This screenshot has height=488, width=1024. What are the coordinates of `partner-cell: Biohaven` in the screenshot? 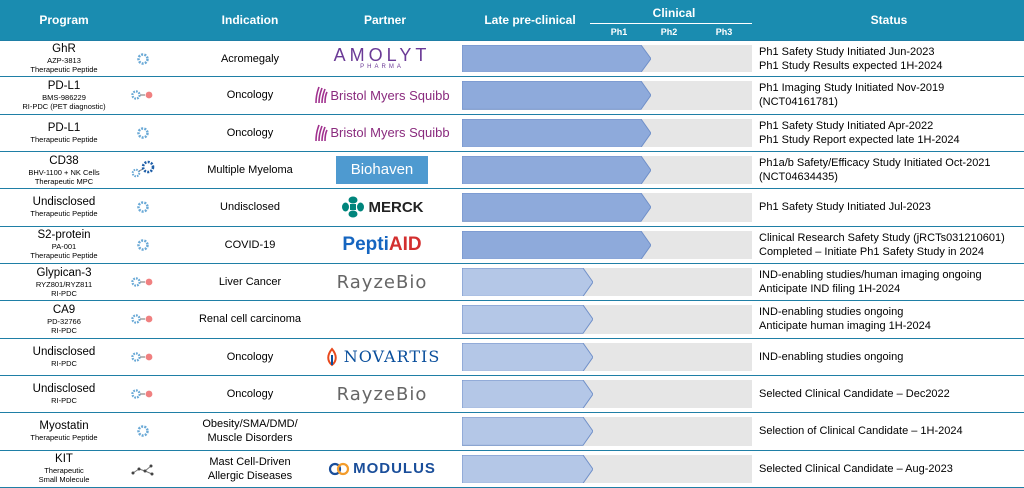 It's located at (382, 170).